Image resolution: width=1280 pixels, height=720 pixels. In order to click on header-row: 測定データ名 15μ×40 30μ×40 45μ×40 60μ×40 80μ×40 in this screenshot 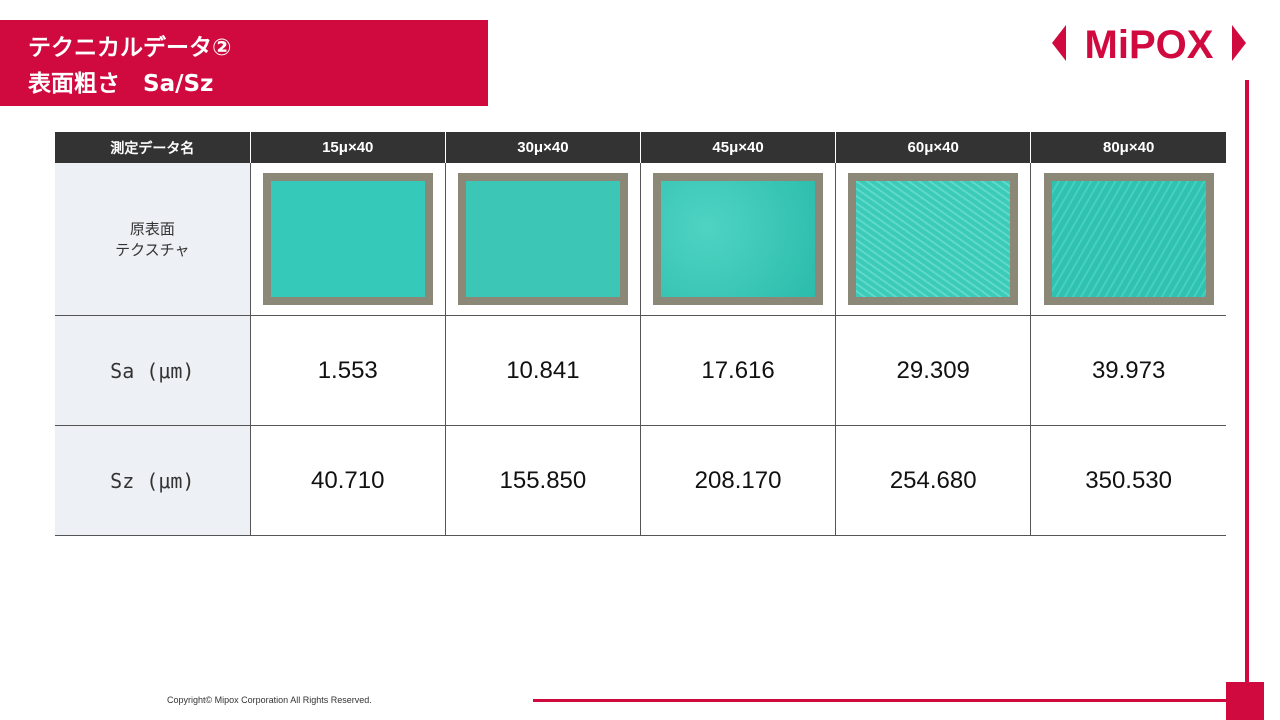, I will do `click(640, 147)`.